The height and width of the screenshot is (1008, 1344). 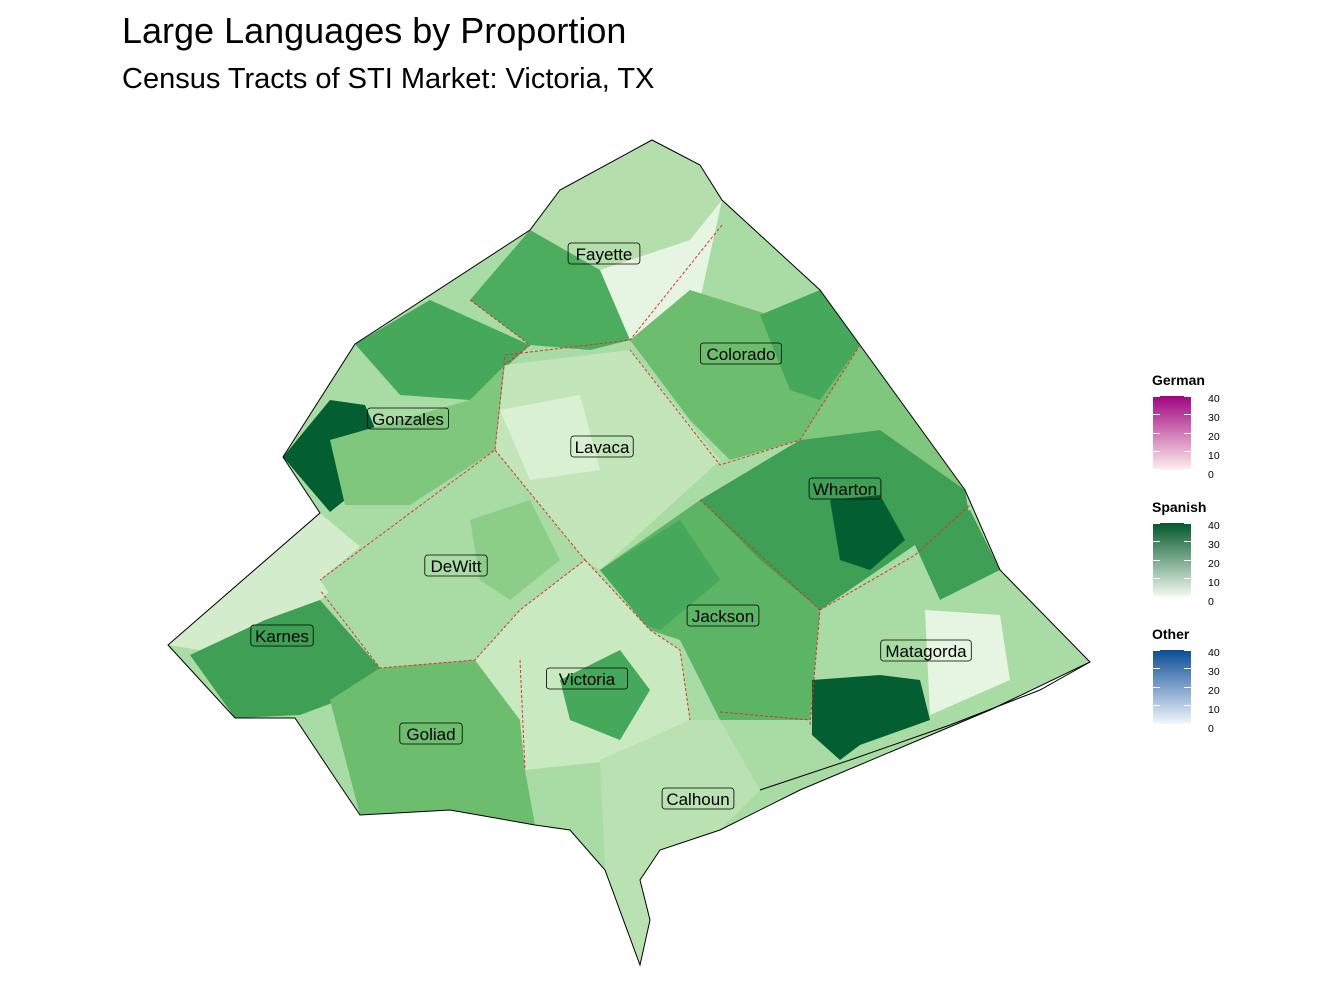 I want to click on tract-matagorda-light, so click(x=967, y=662).